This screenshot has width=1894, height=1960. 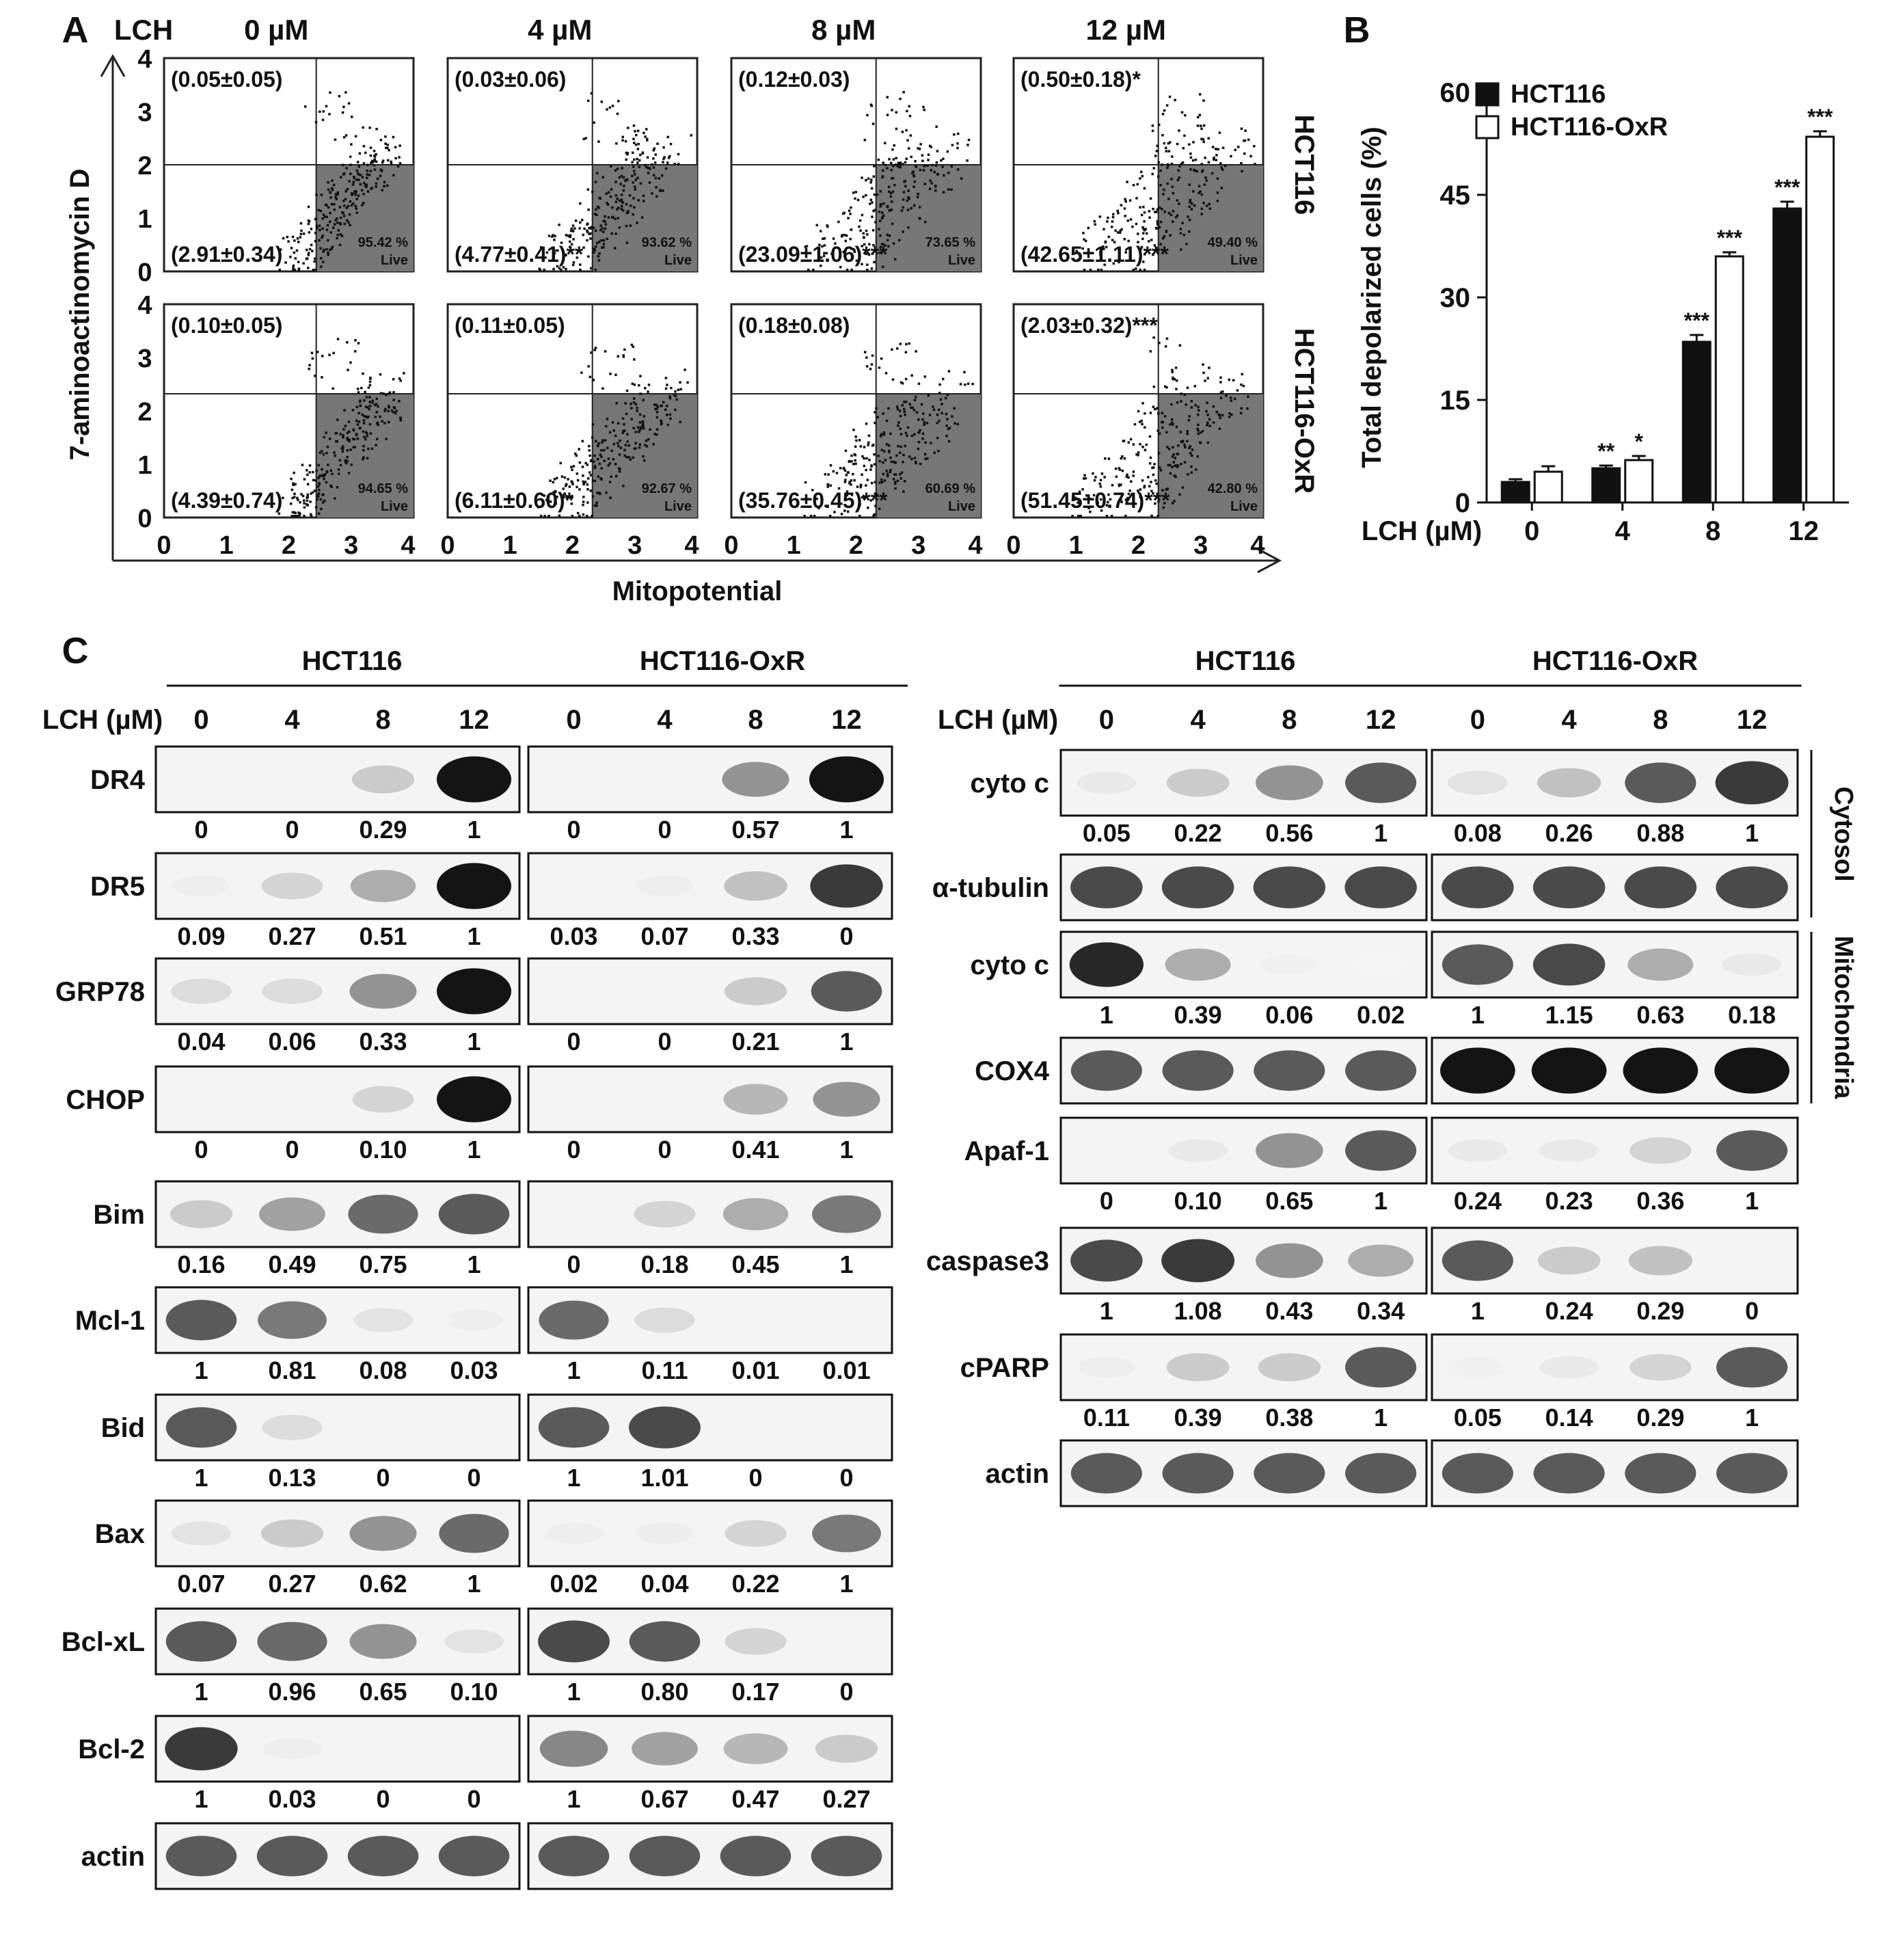 I want to click on densitometry-value: 0, so click(x=201, y=830).